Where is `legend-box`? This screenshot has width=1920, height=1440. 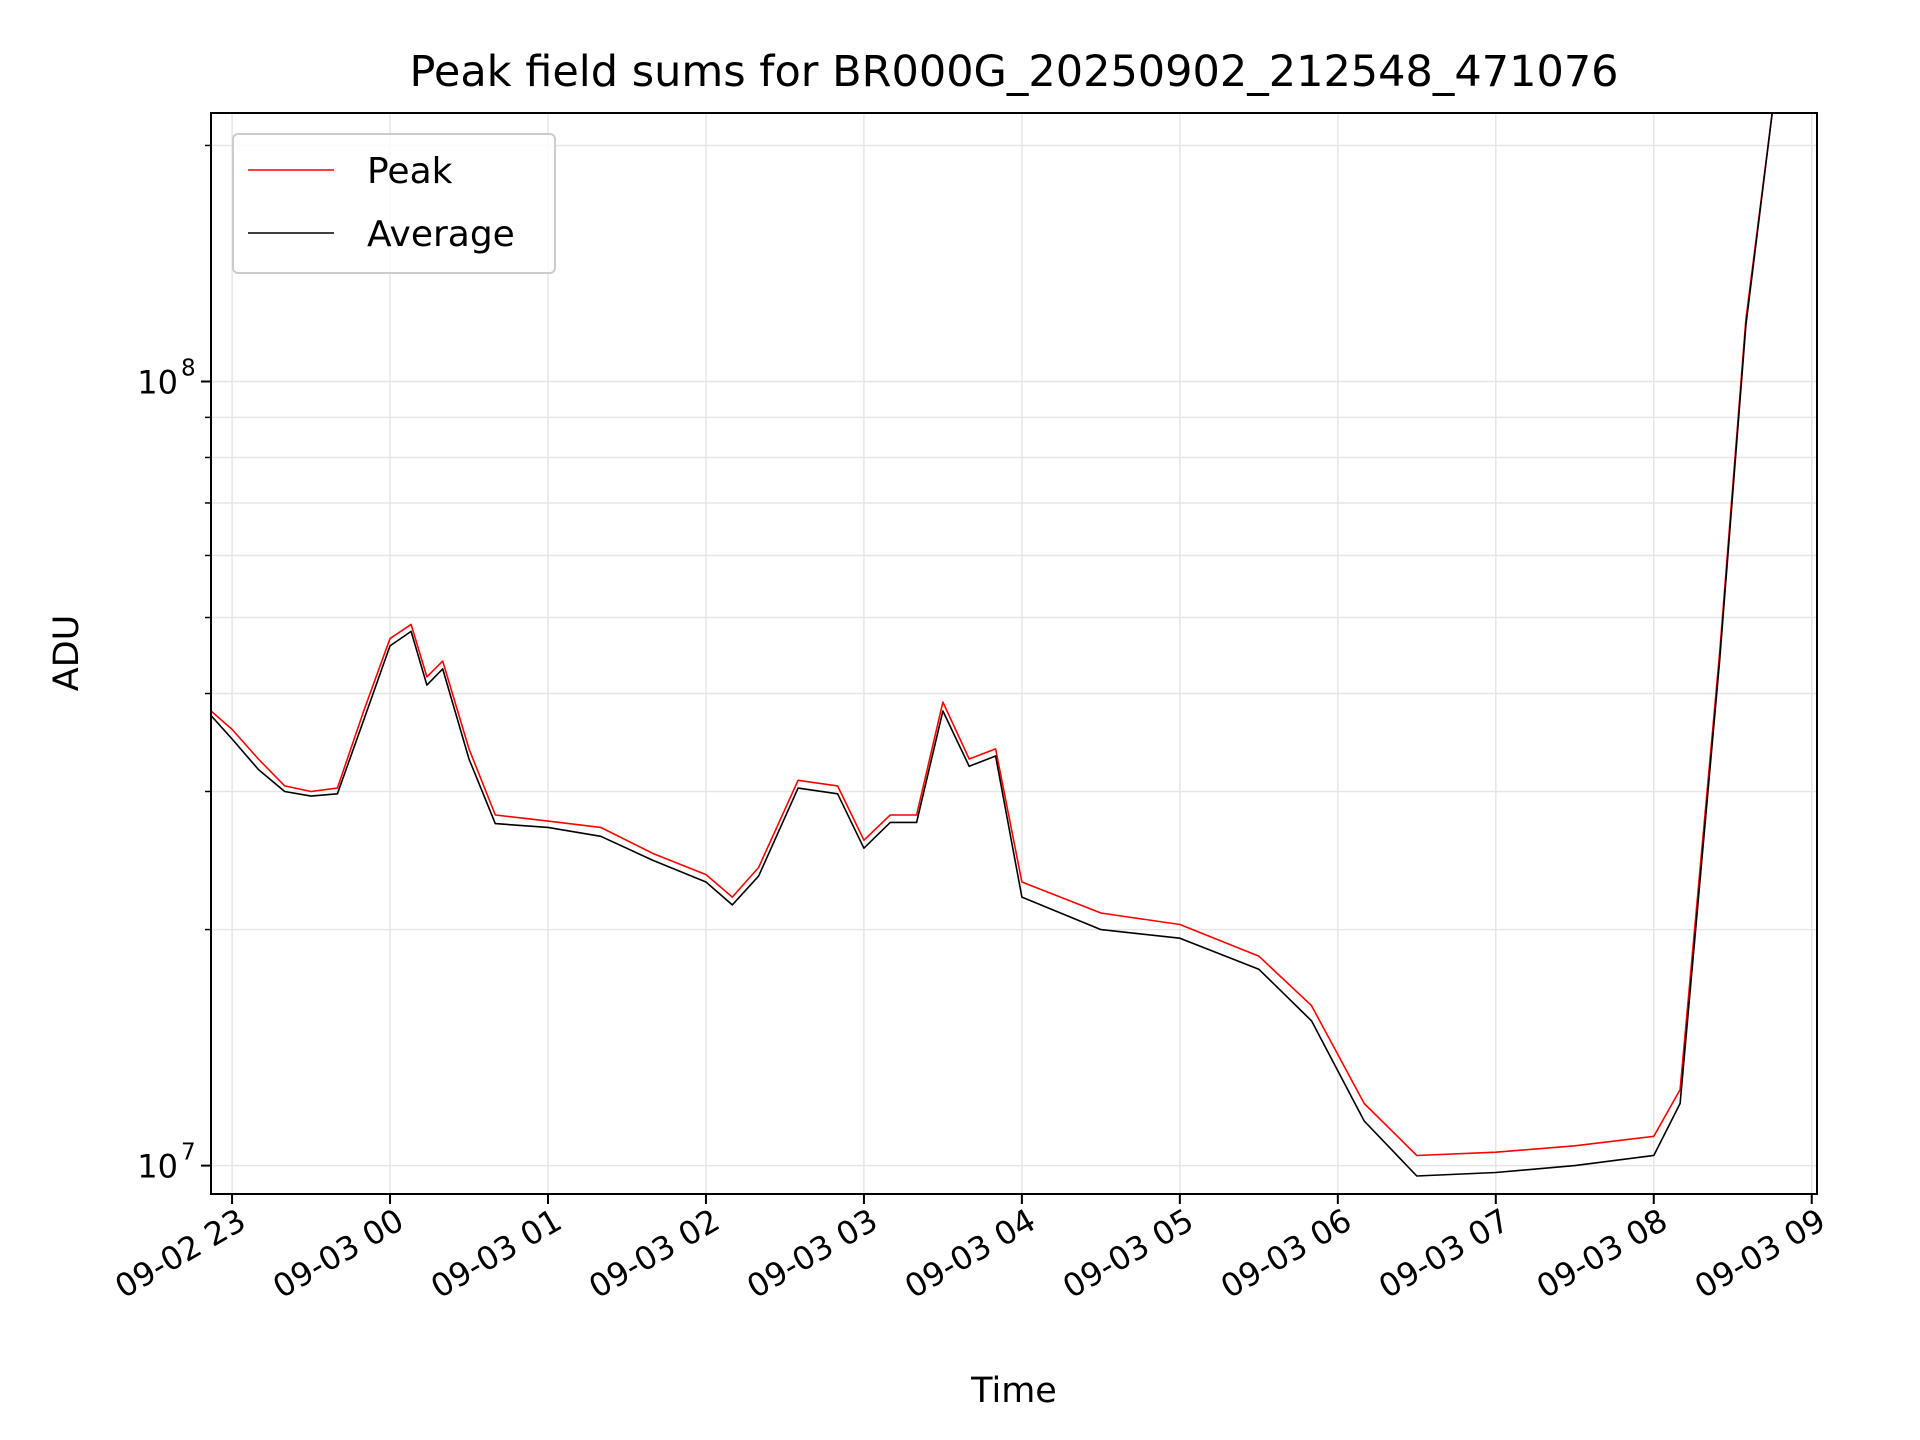
legend-box is located at coordinates (394, 203).